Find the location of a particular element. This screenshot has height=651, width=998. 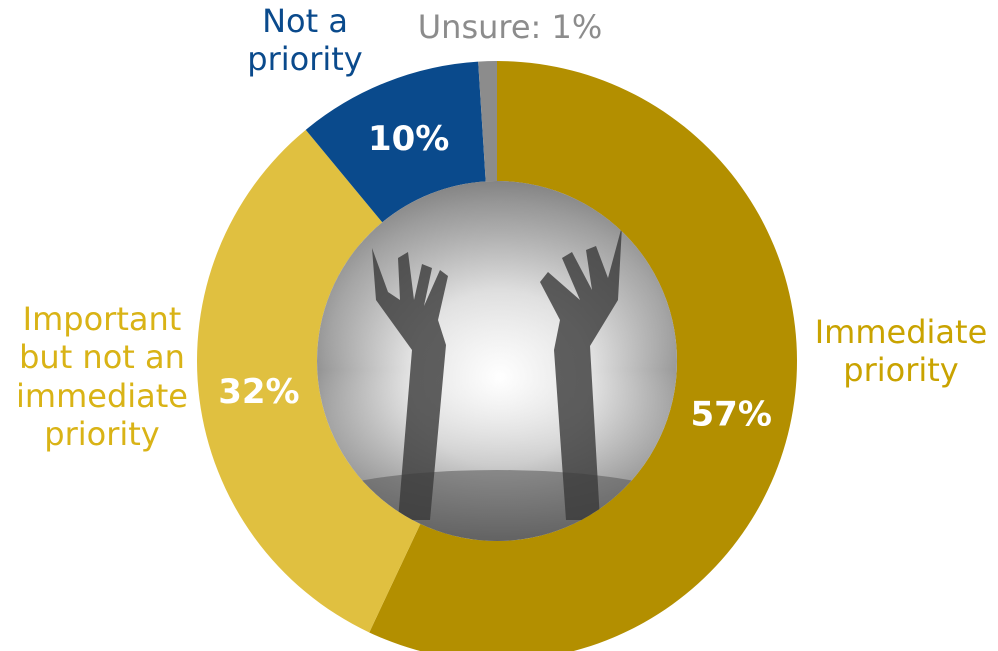

label-immediate-priority: Immediate priority is located at coordinates (901, 351).